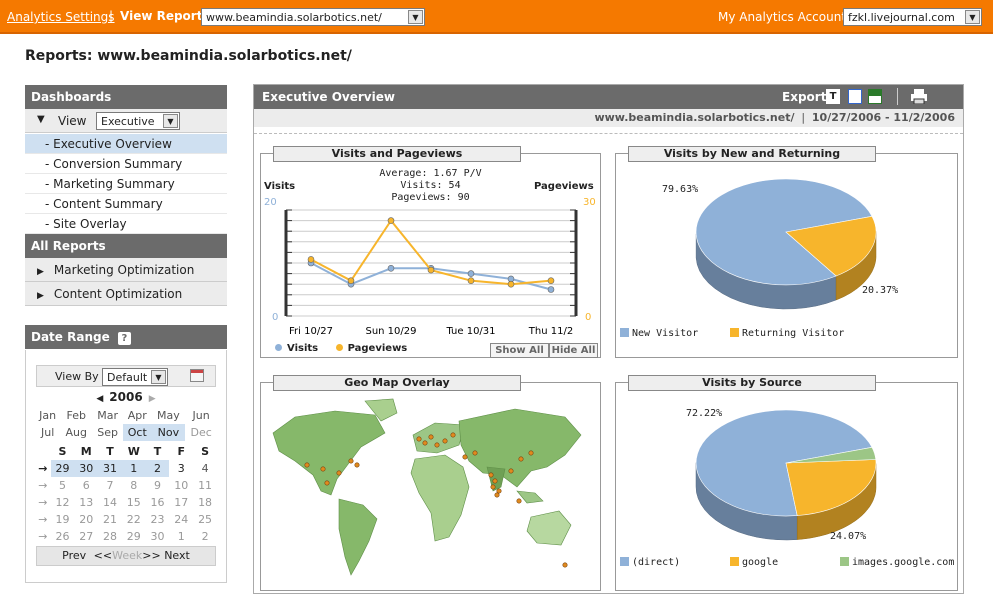 This screenshot has height=598, width=993. Describe the element at coordinates (201, 432) in the screenshot. I see `month-cell: Dec` at that location.